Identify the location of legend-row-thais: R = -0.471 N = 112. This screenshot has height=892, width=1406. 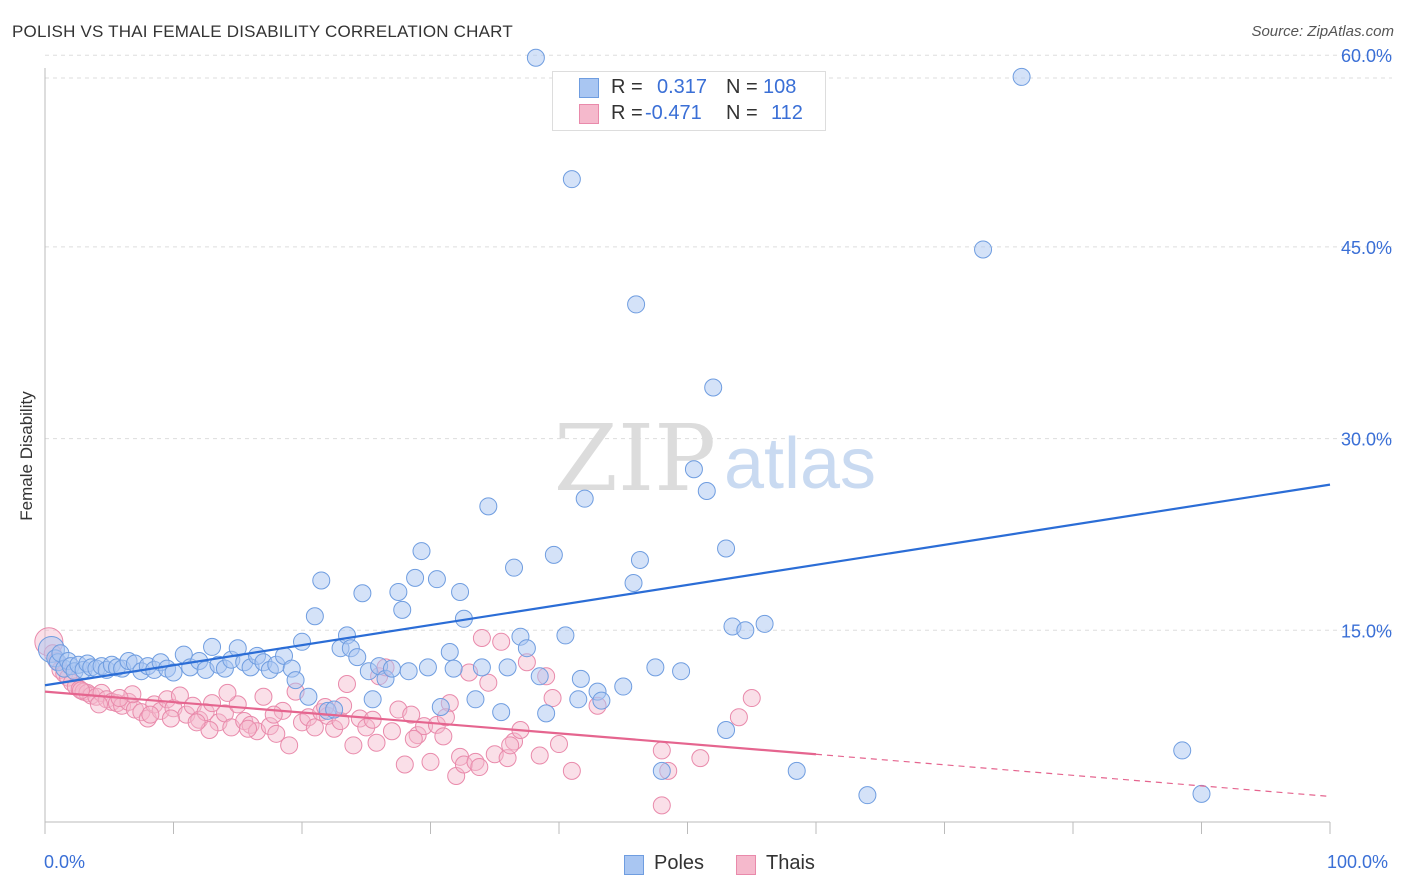
(689, 115).